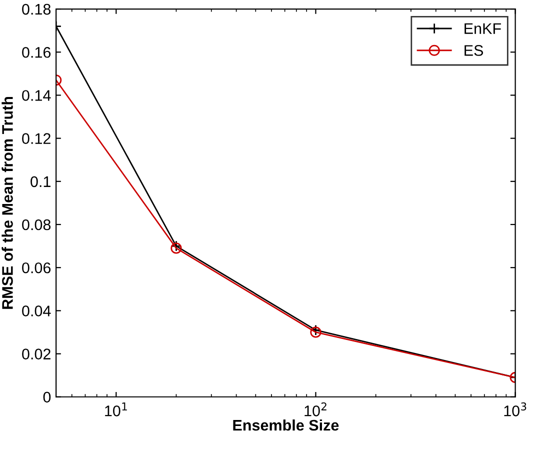 The image size is (534, 451). What do you see at coordinates (36, 9) in the screenshot?
I see `y-tick-label: 0.18` at bounding box center [36, 9].